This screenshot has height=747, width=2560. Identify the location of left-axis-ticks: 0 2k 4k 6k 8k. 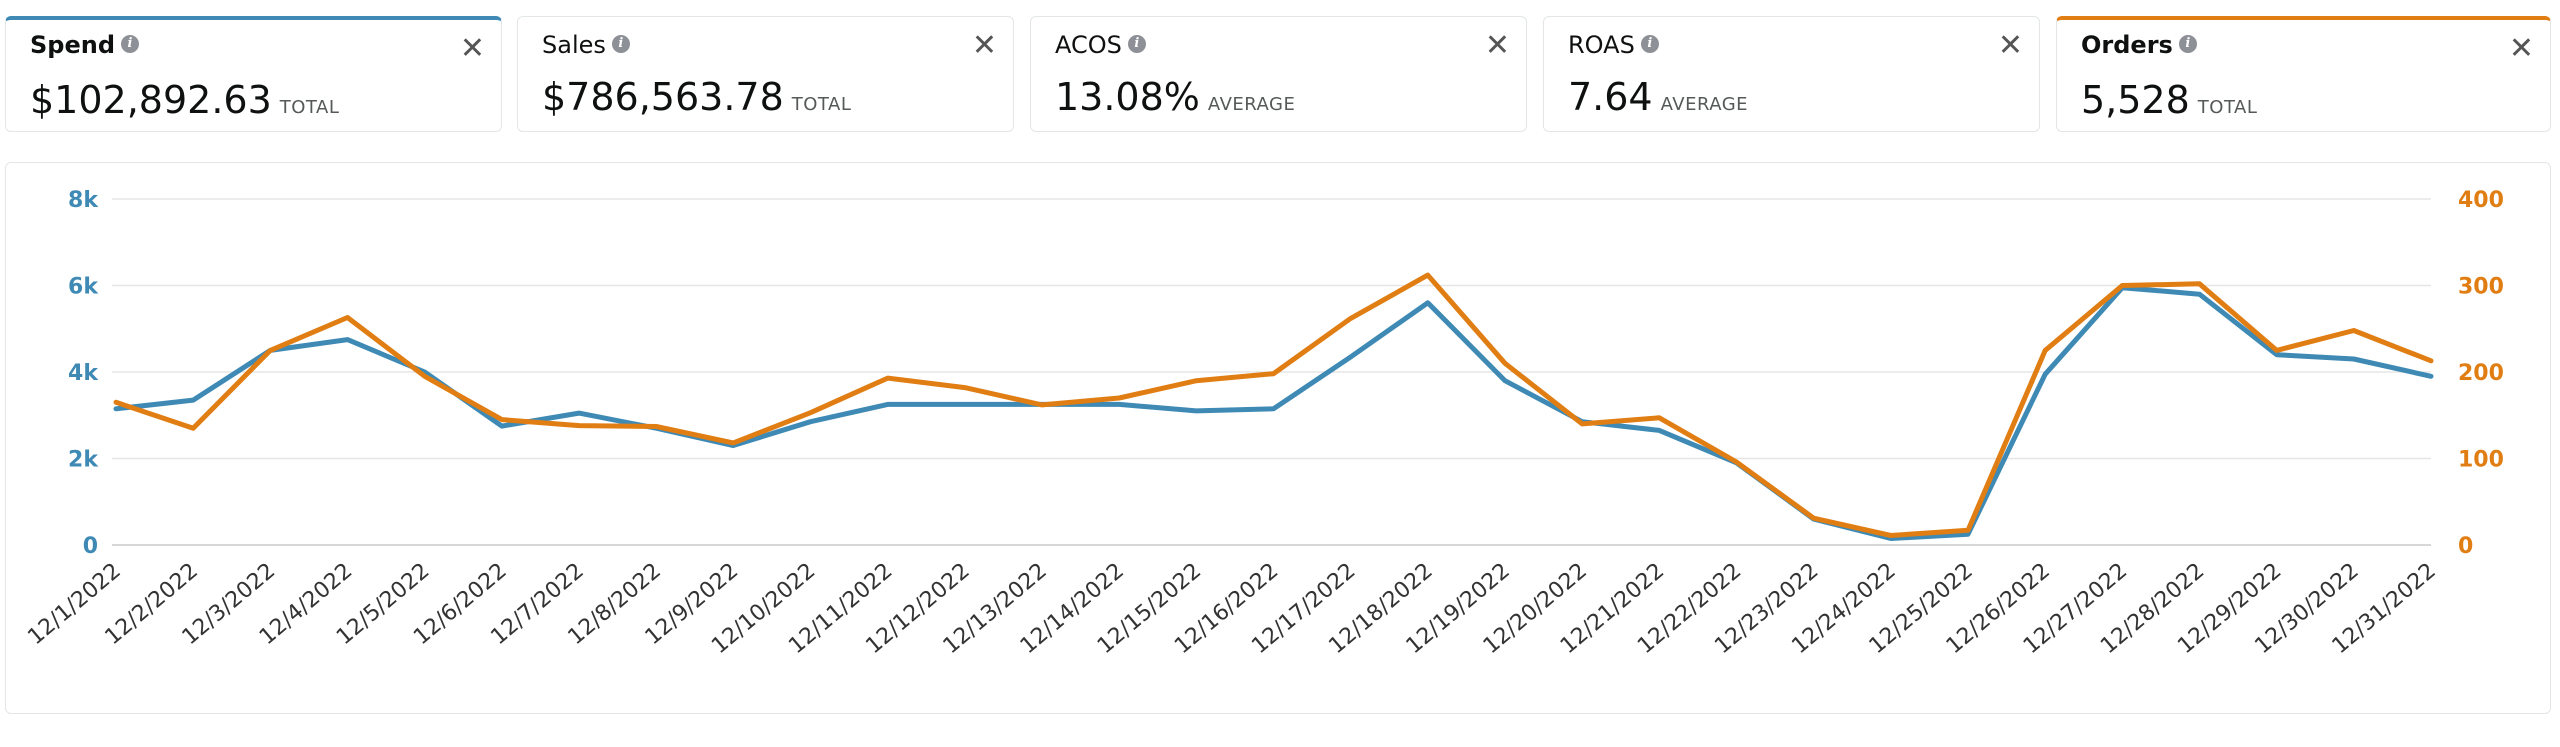
(83, 373).